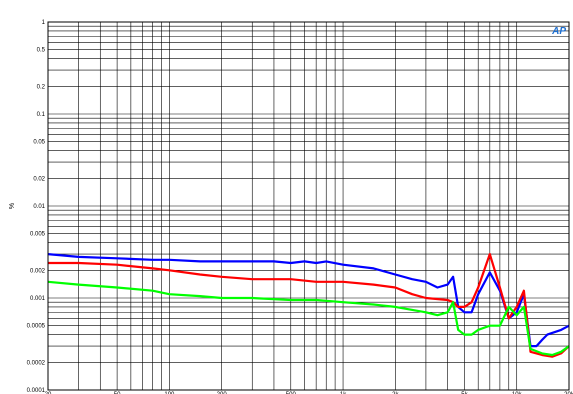 This screenshot has width=573, height=394. What do you see at coordinates (222, 393) in the screenshot?
I see `x-tick-label: 200` at bounding box center [222, 393].